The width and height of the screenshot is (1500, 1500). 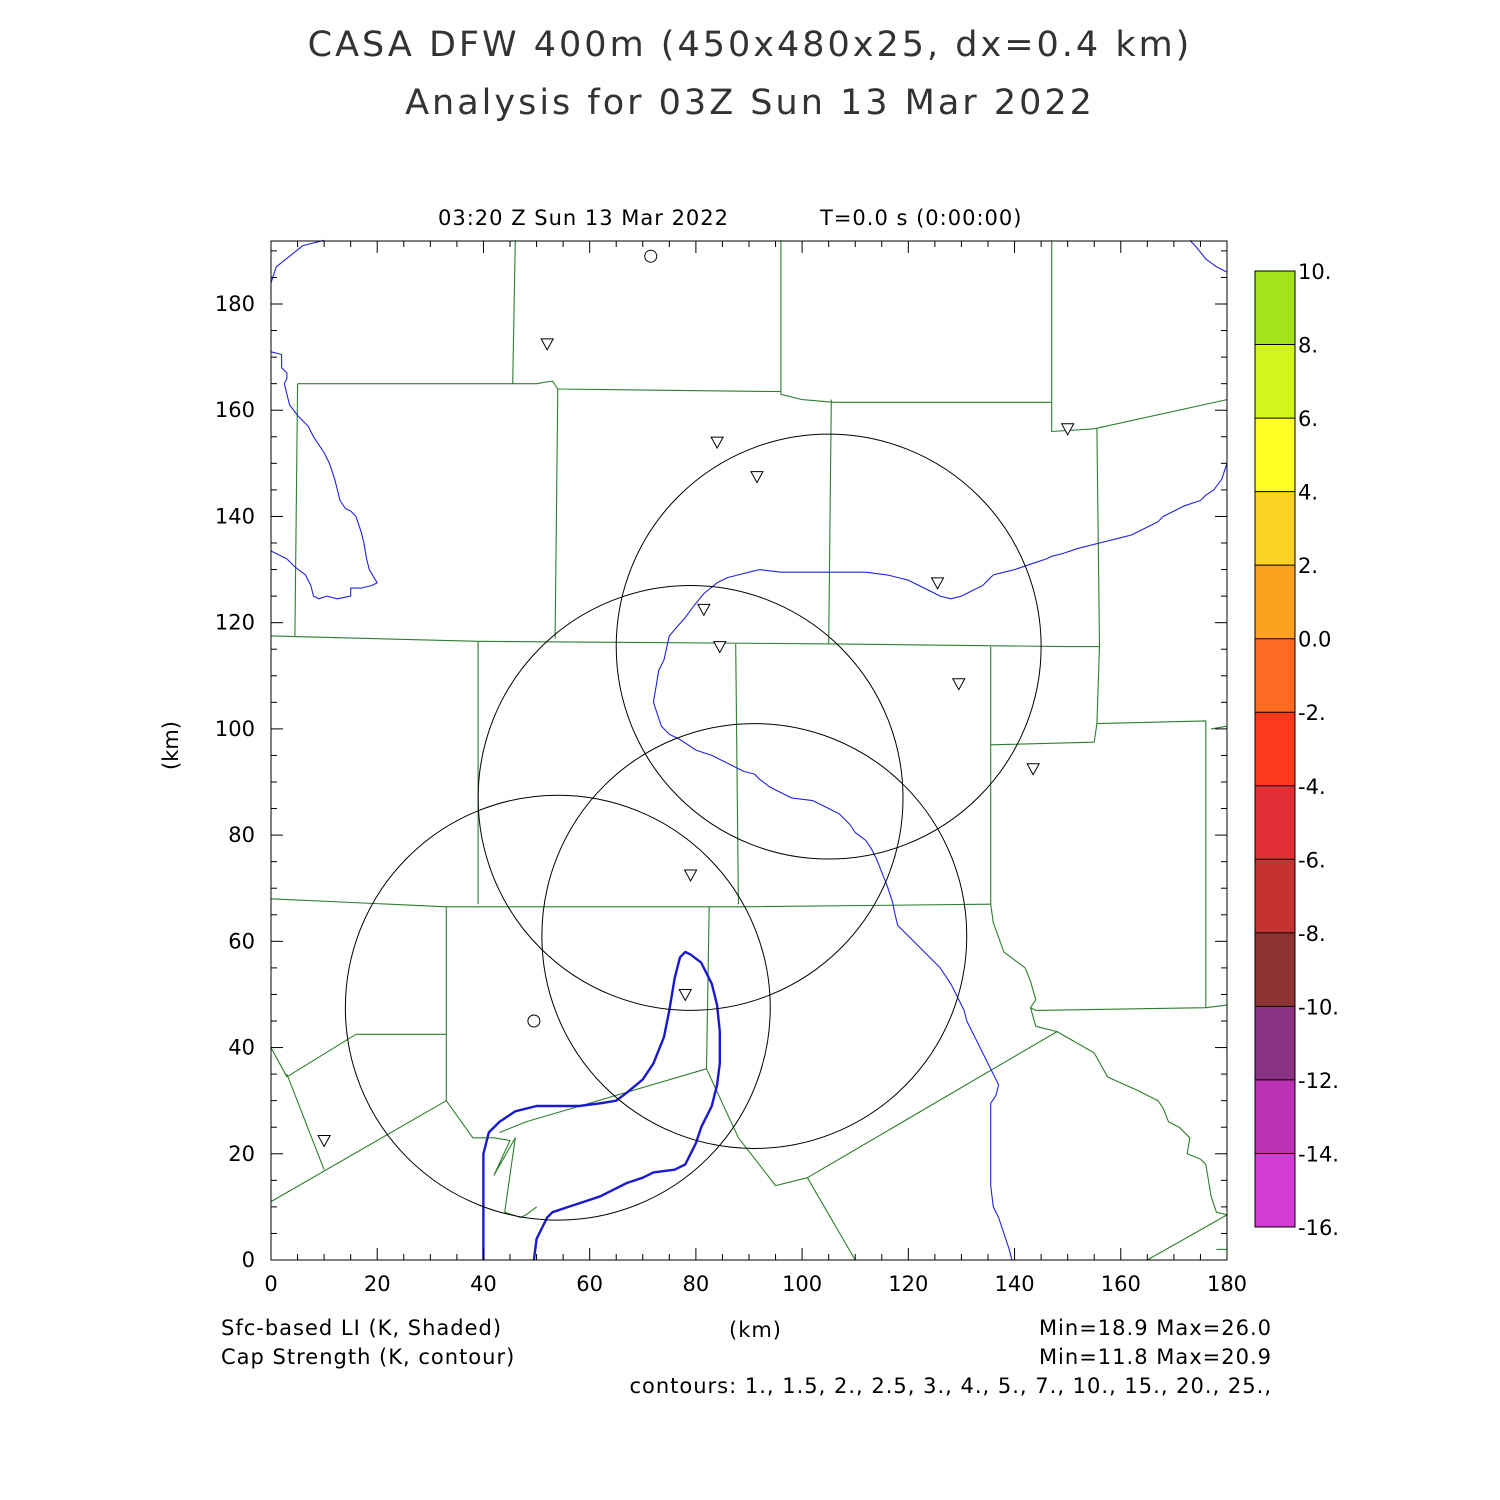 What do you see at coordinates (235, 623) in the screenshot?
I see `y-tick-label: 120` at bounding box center [235, 623].